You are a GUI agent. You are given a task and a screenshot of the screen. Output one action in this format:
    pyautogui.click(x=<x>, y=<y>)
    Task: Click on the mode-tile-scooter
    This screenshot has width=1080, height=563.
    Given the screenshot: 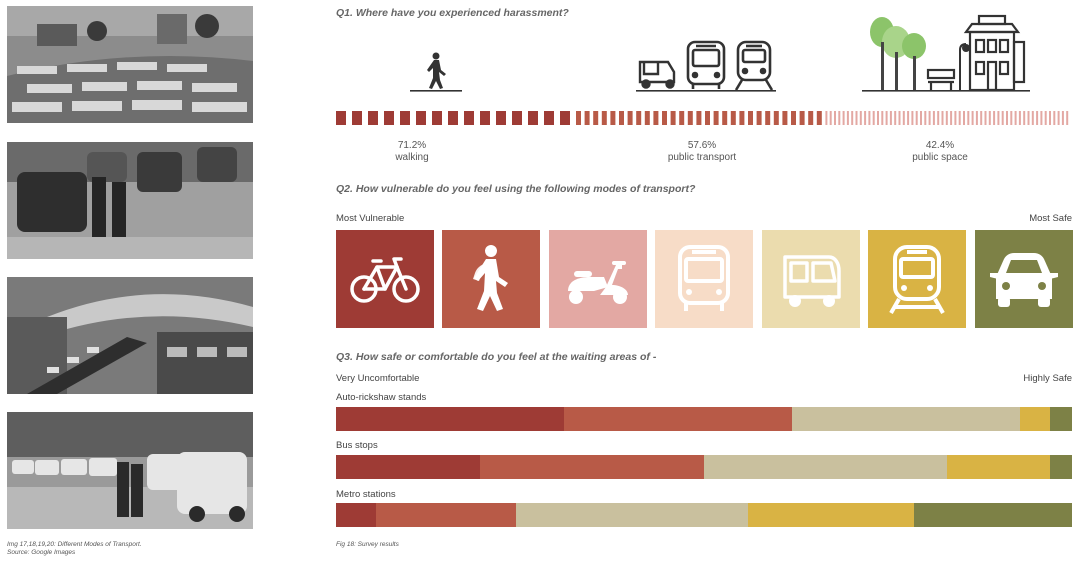 What is the action you would take?
    pyautogui.click(x=598, y=279)
    